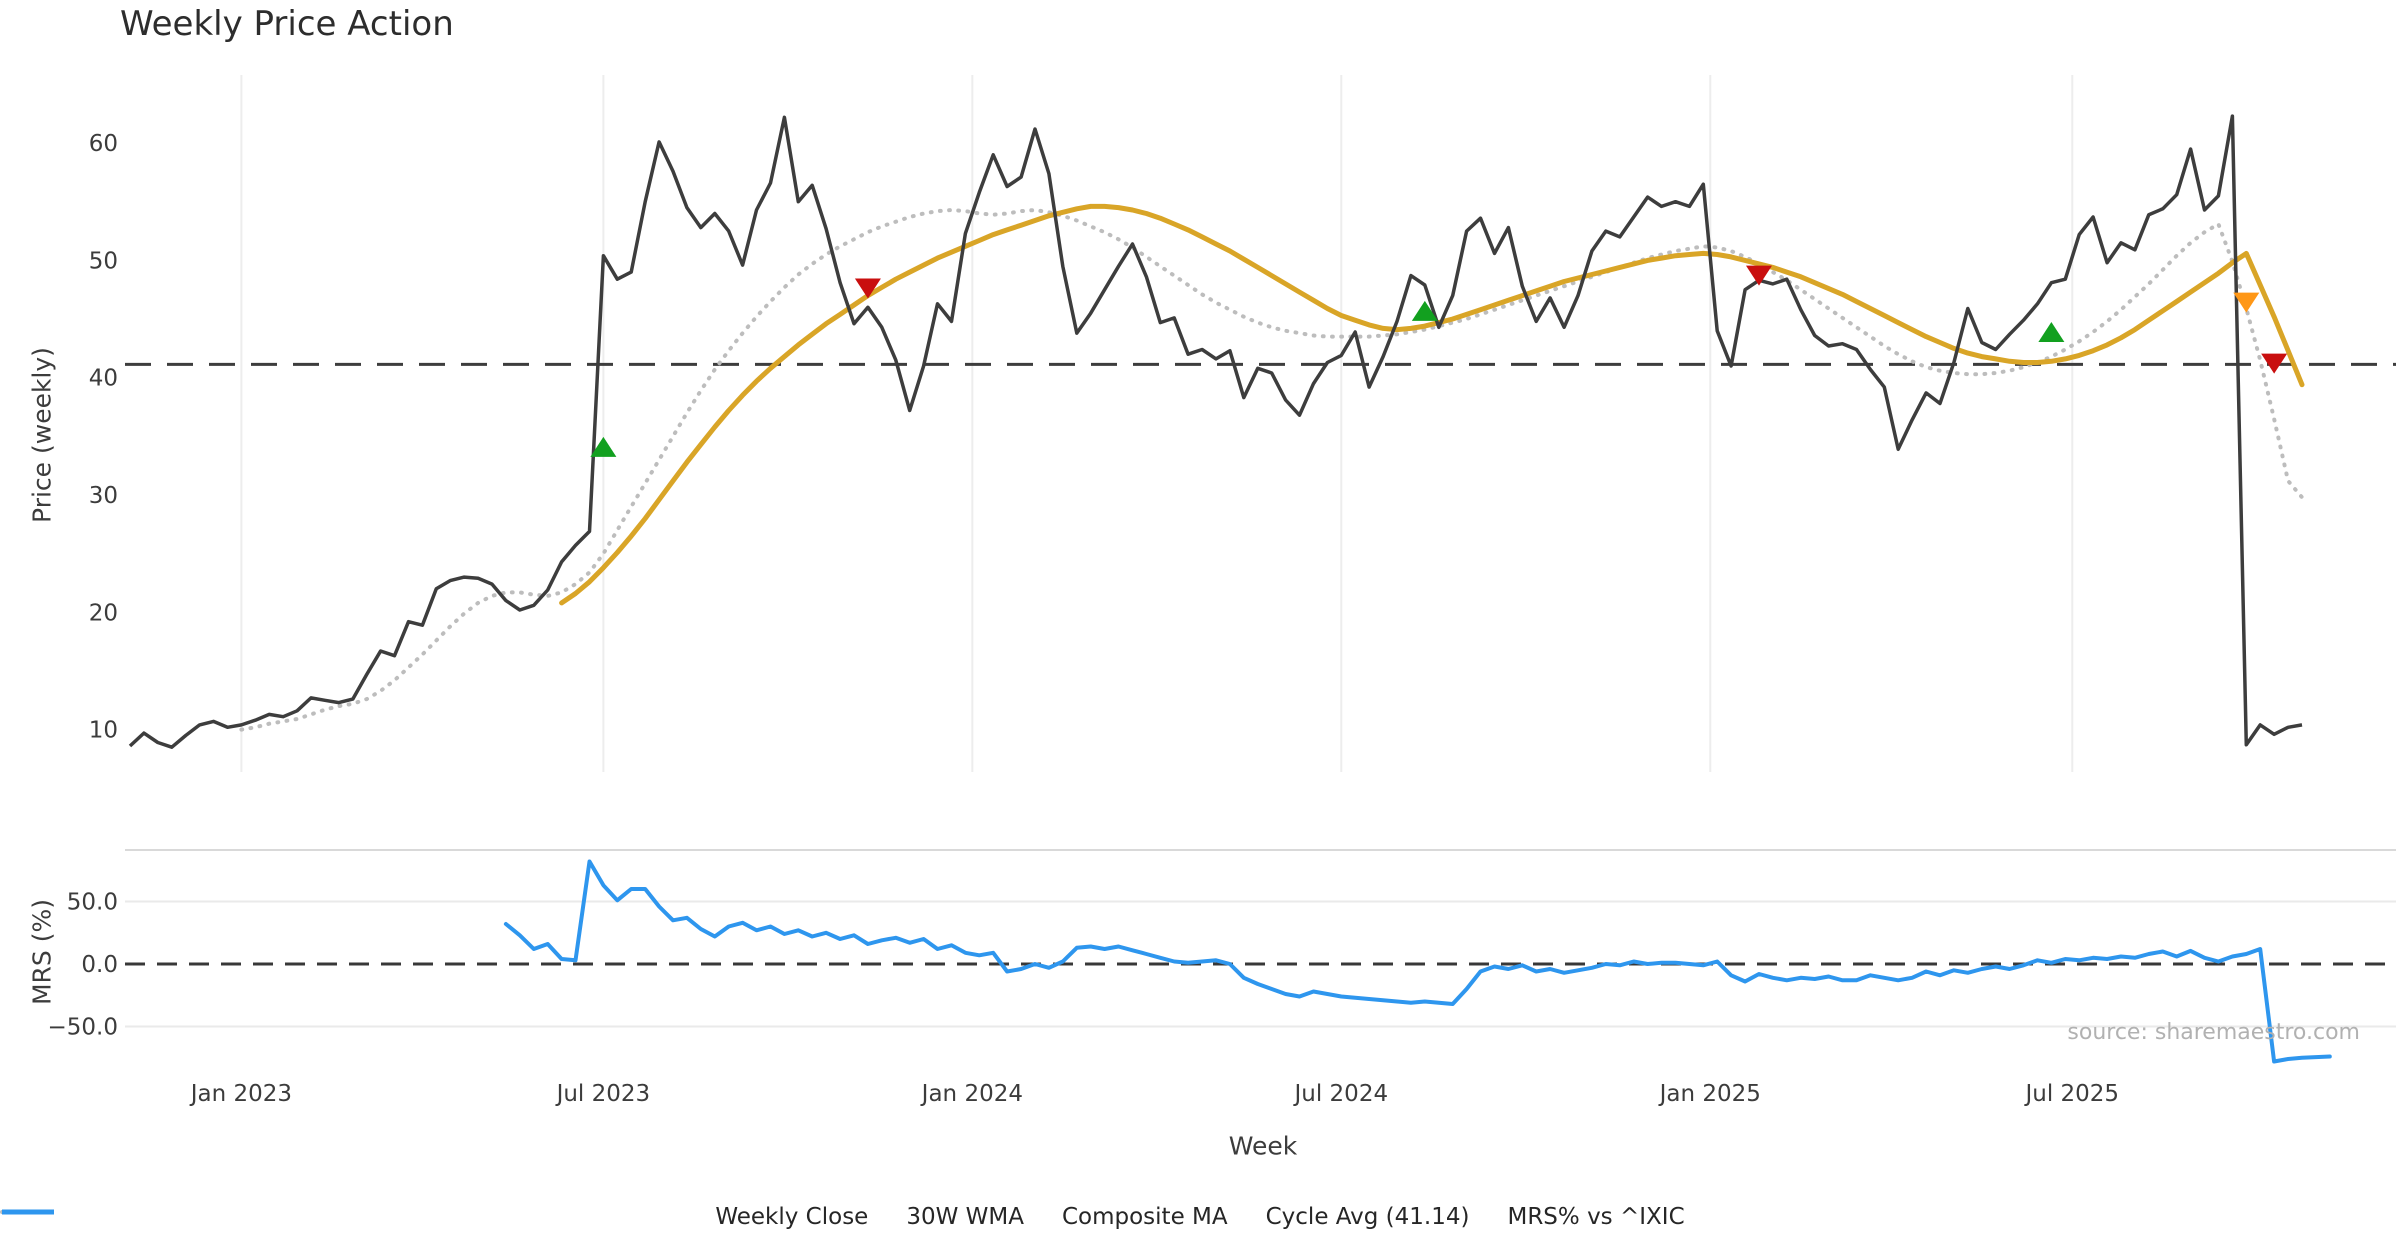 This screenshot has width=2400, height=1260. I want to click on x-tick-label: Jan 2025, so click(1709, 1094).